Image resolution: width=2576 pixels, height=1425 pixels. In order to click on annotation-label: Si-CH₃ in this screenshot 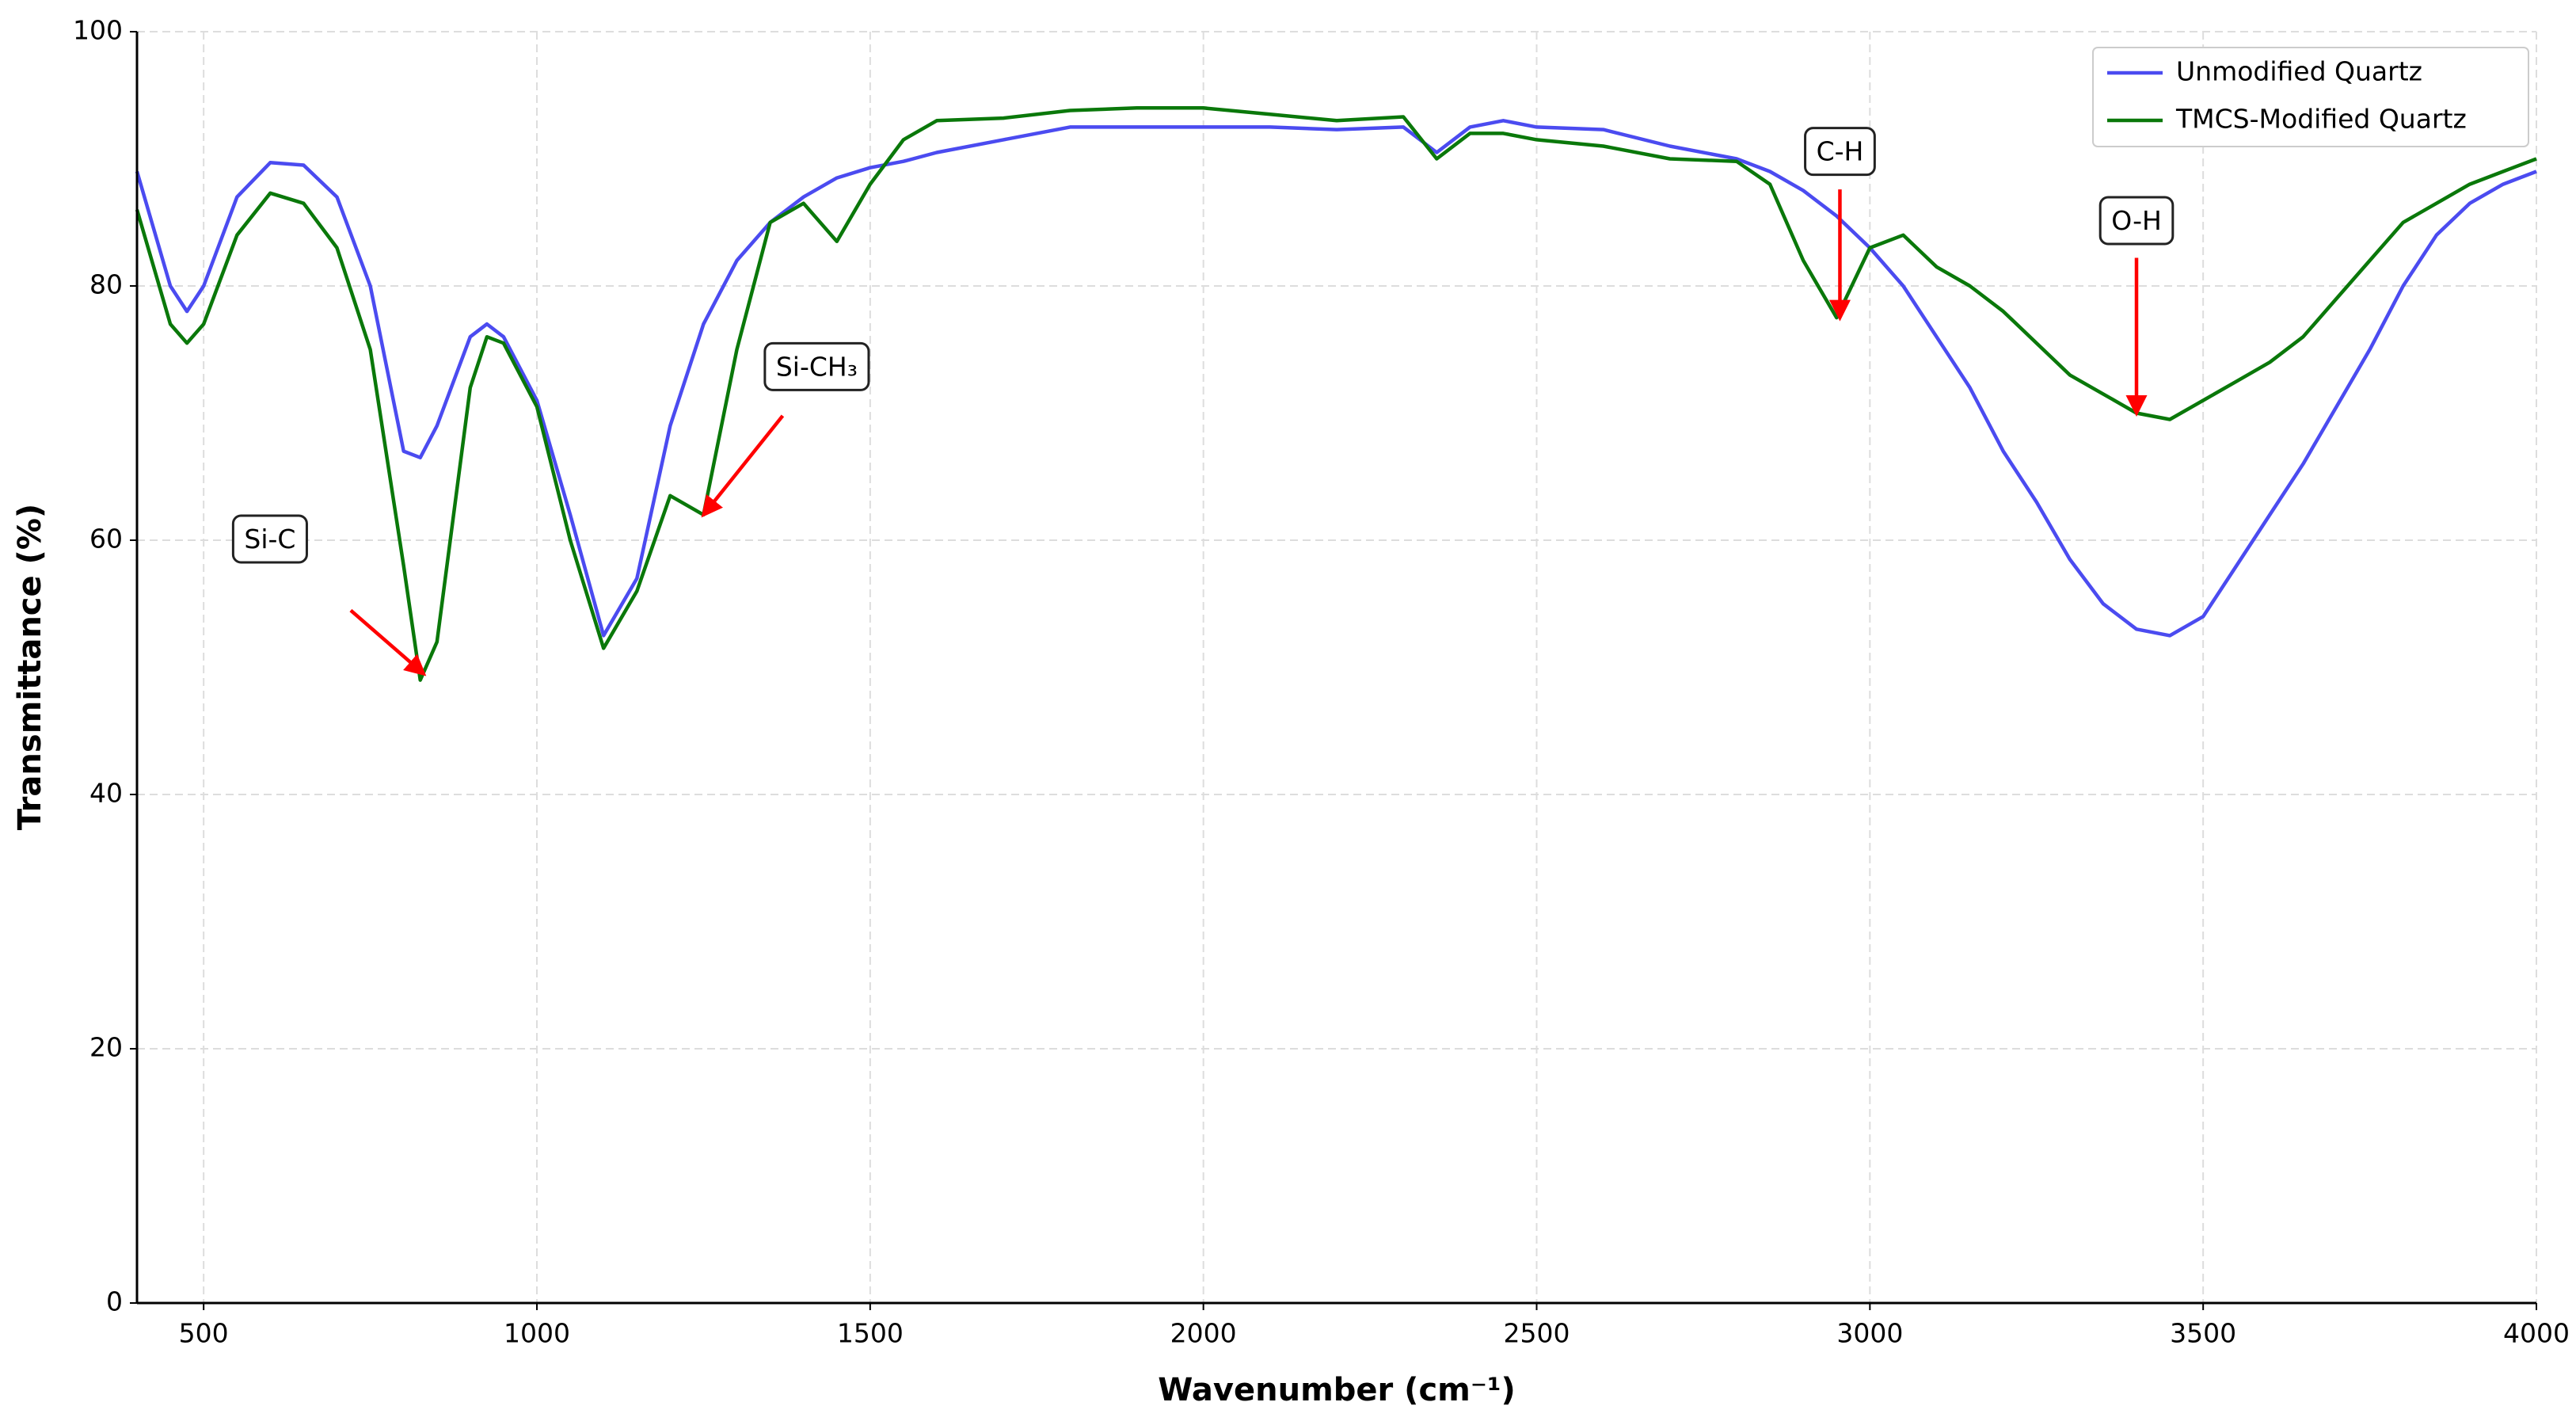, I will do `click(817, 366)`.